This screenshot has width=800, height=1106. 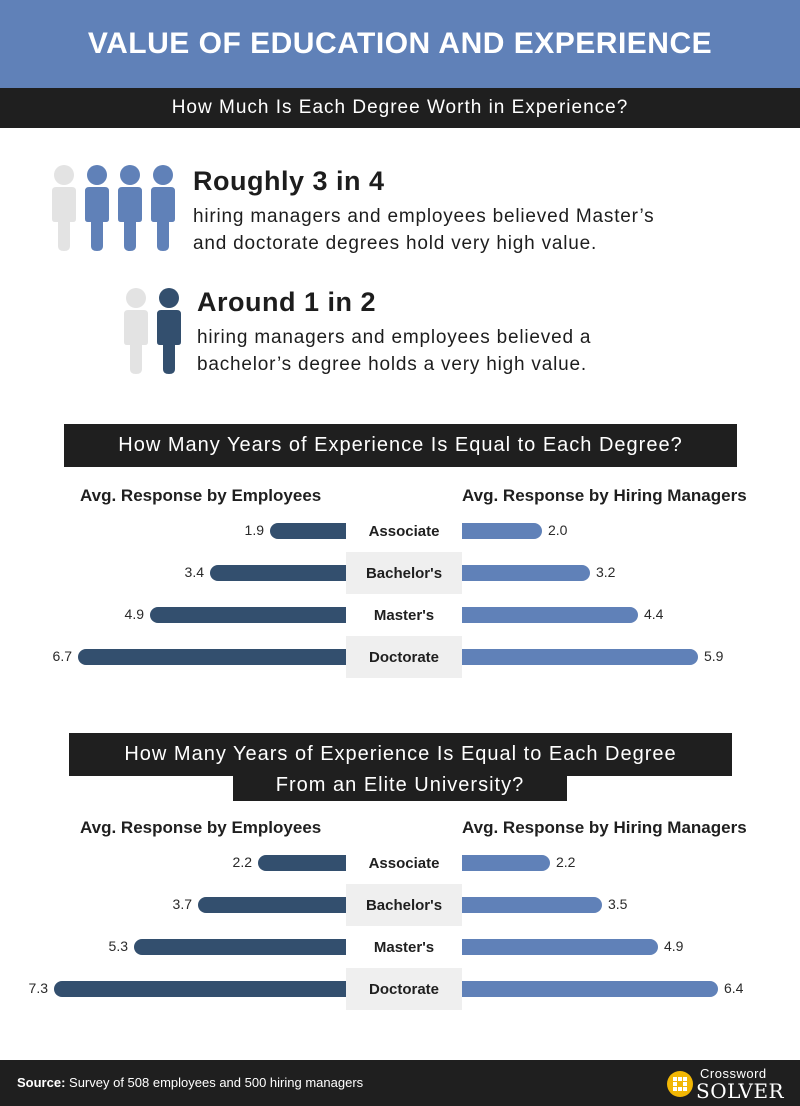 What do you see at coordinates (566, 862) in the screenshot?
I see `value-label-hiring-managers: 2.2` at bounding box center [566, 862].